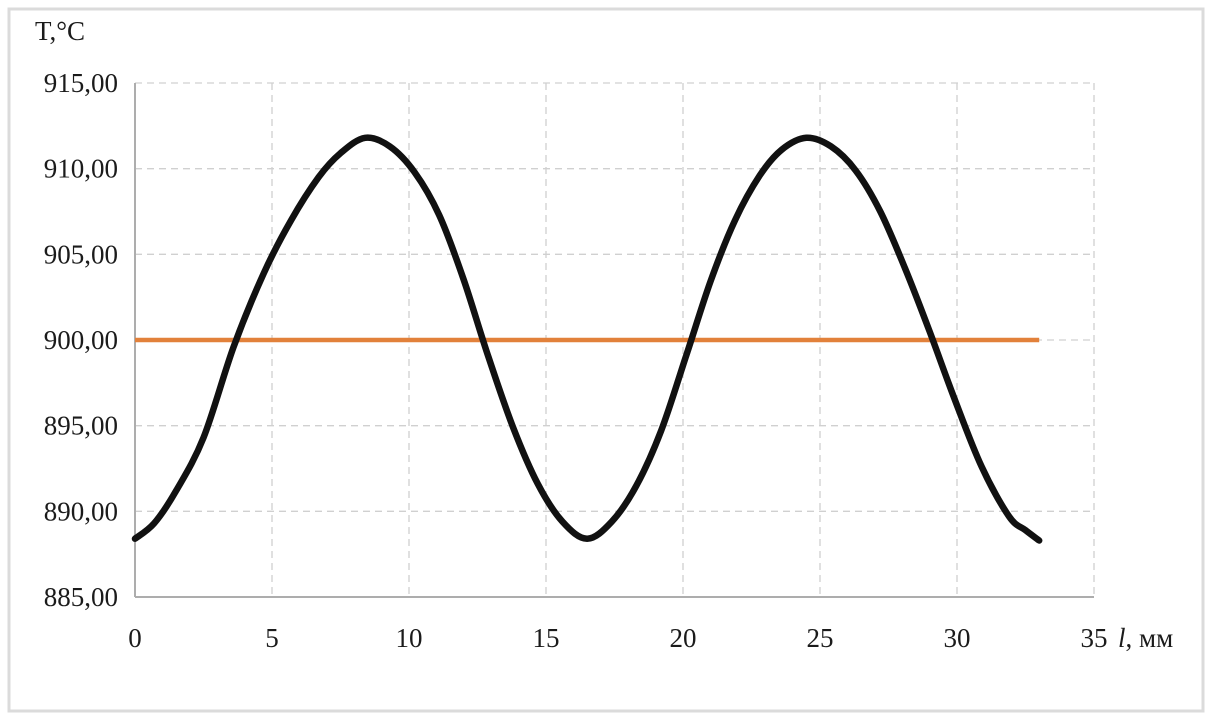 The width and height of the screenshot is (1211, 722). I want to click on x-tick-label: 25, so click(820, 638).